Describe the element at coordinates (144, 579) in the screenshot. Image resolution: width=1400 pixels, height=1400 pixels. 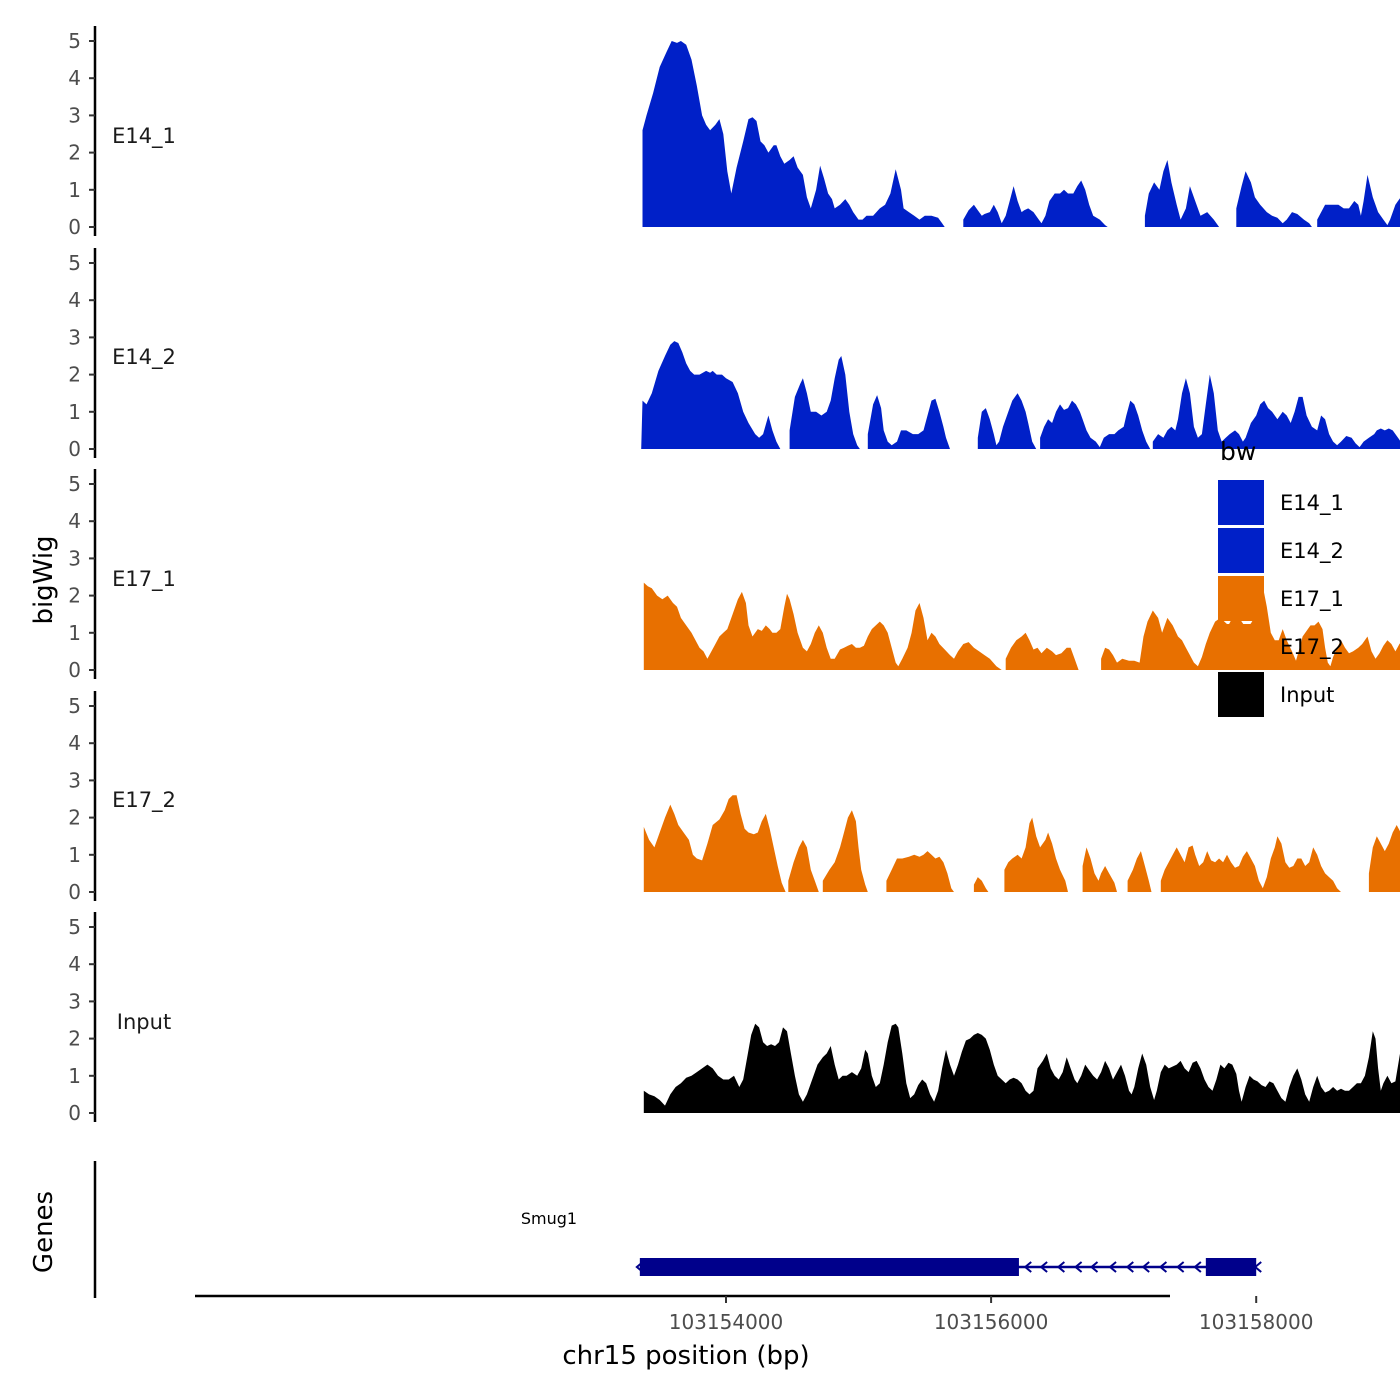
I see `track-label: E17_1` at that location.